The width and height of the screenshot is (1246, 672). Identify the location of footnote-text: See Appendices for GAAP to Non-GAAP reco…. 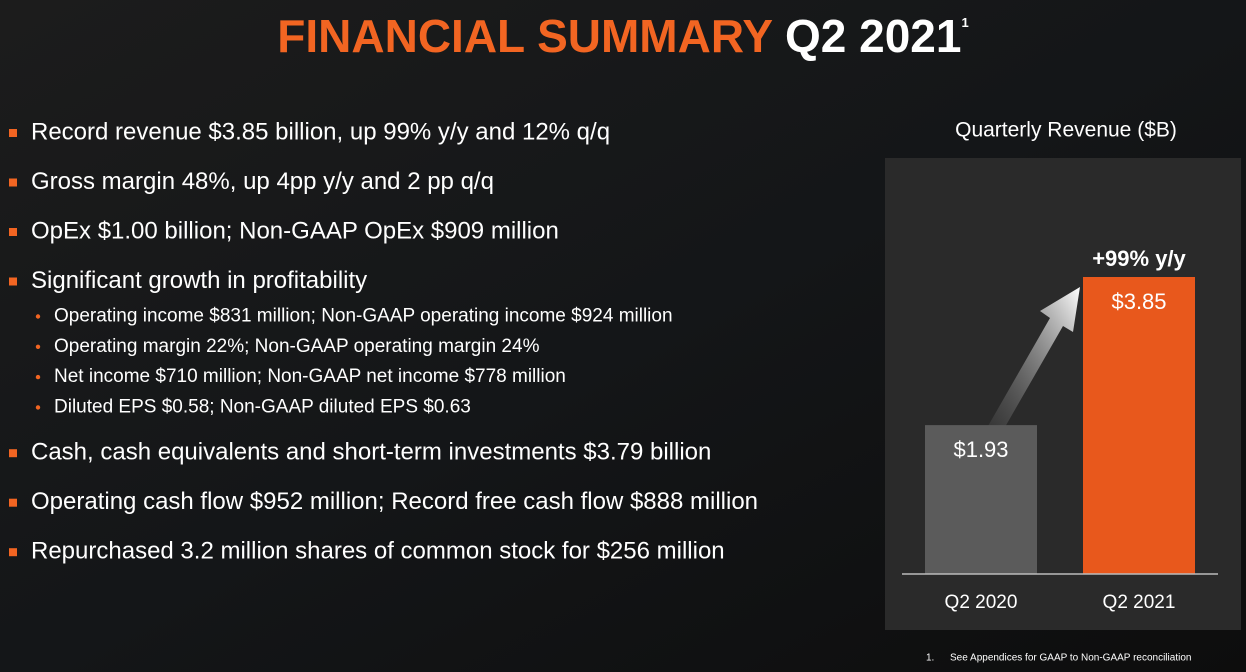
(1070, 658).